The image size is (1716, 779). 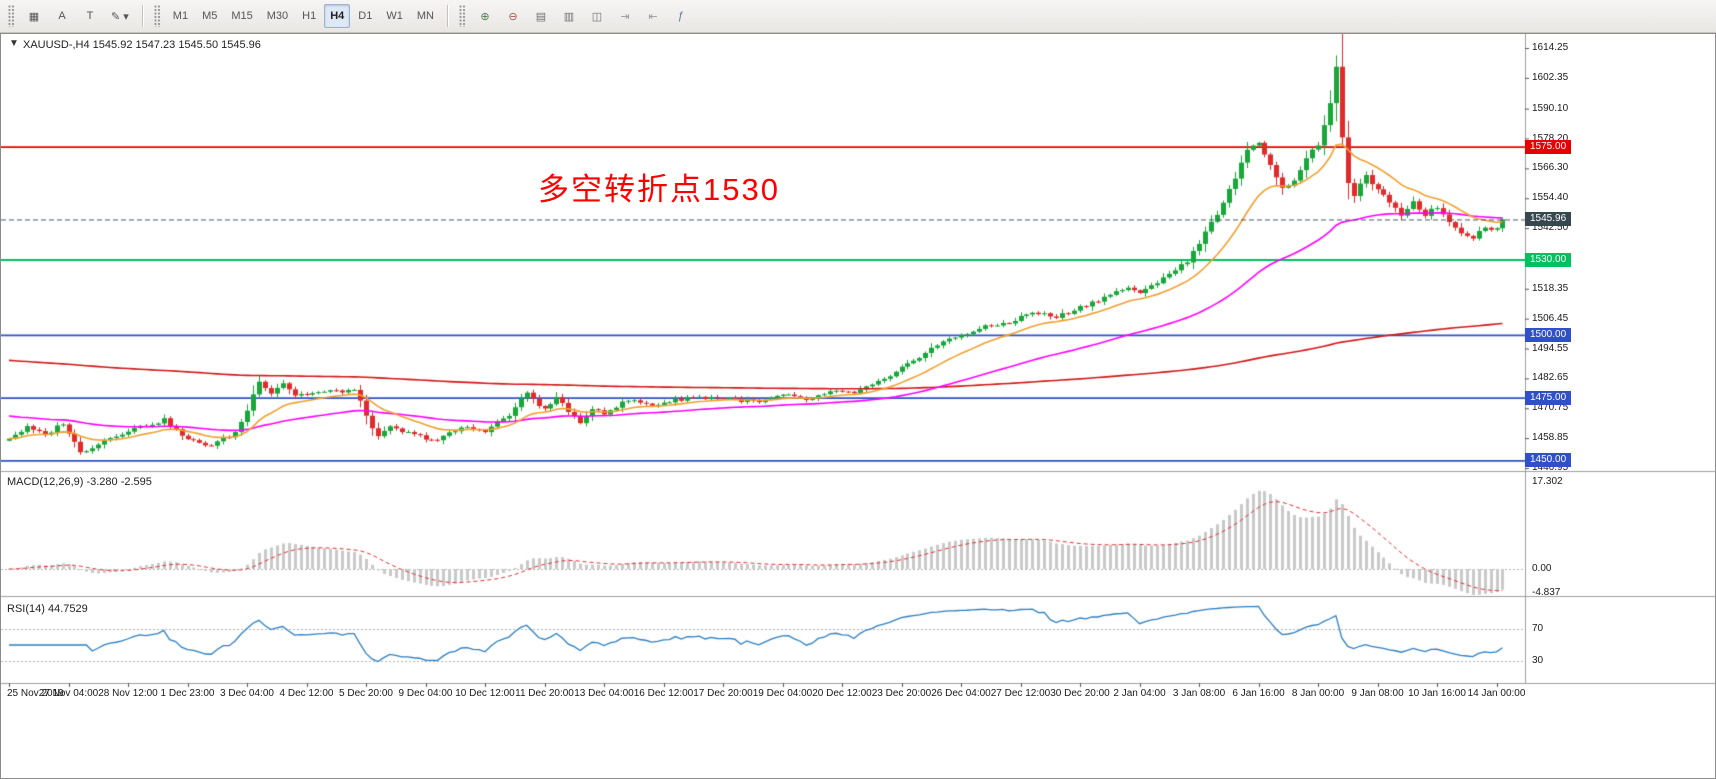 What do you see at coordinates (858, 16) in the screenshot?
I see `toolbar: ▦ A T ✎ ▾ M1 M5 M15 M30 H1 H4 D1 W1 MN ⊕ ⊖ ▤ ▥ ◫ ⇥ ⇤ ƒ` at bounding box center [858, 16].